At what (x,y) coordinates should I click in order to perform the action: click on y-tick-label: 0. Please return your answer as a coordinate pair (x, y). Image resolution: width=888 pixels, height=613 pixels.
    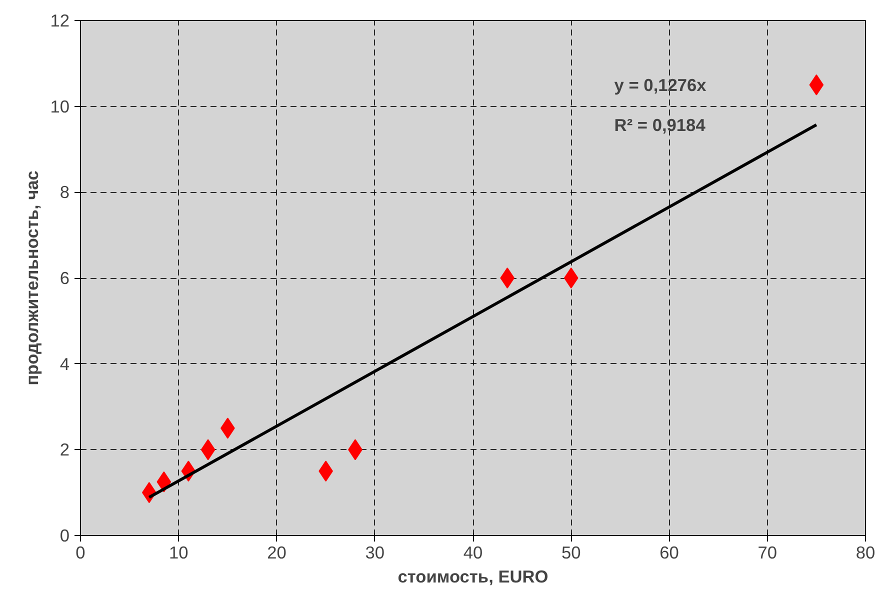
    Looking at the image, I should click on (65, 536).